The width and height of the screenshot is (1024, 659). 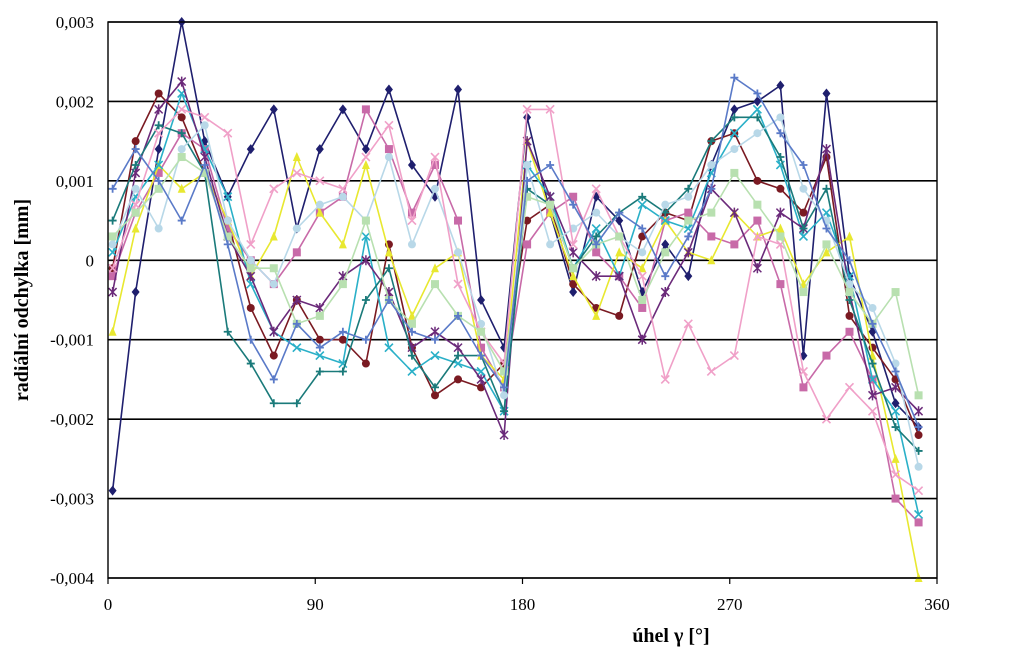 What do you see at coordinates (108, 604) in the screenshot?
I see `x-tick-label-0: 0` at bounding box center [108, 604].